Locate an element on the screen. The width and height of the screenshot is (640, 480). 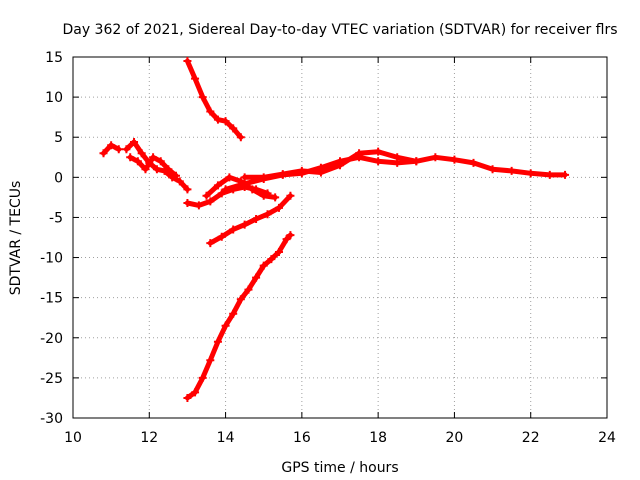
series-arc-upper is located at coordinates (214, 99).